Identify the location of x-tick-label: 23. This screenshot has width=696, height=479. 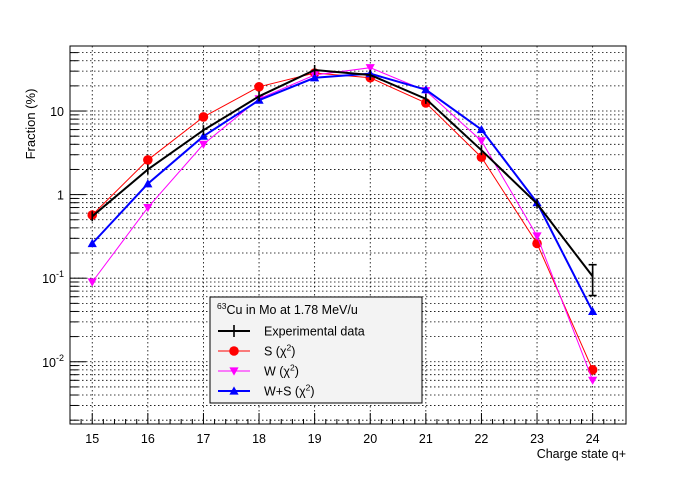
(537, 439).